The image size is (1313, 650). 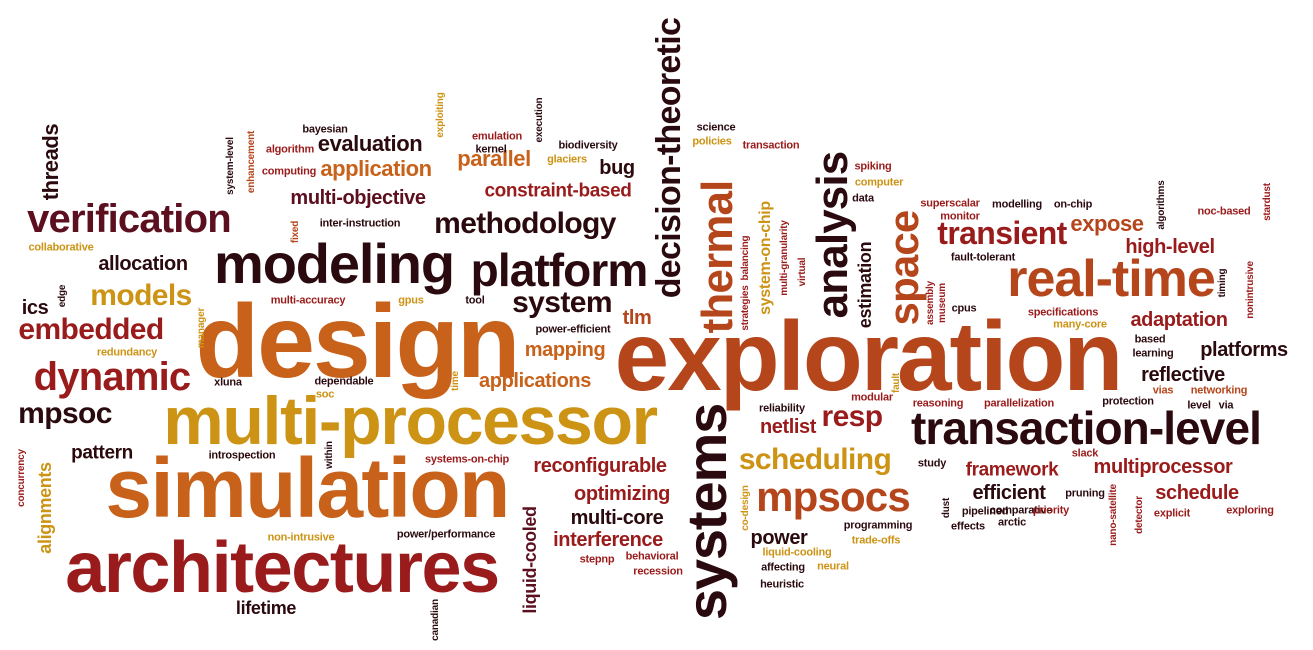 I want to click on word-canadian: canadian, so click(x=435, y=620).